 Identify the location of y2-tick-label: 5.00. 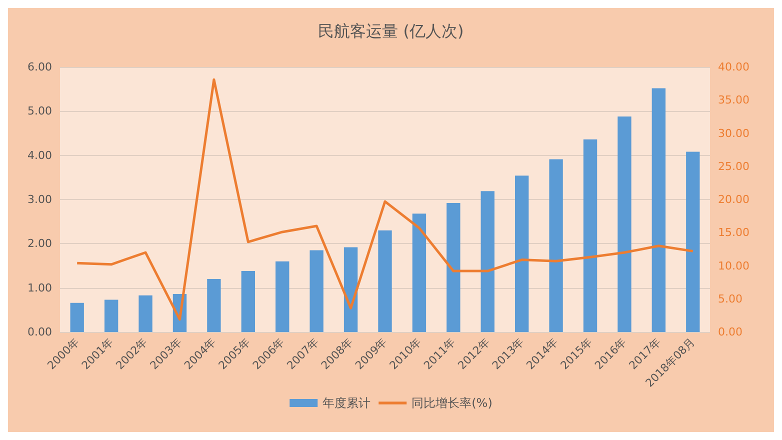
(730, 299).